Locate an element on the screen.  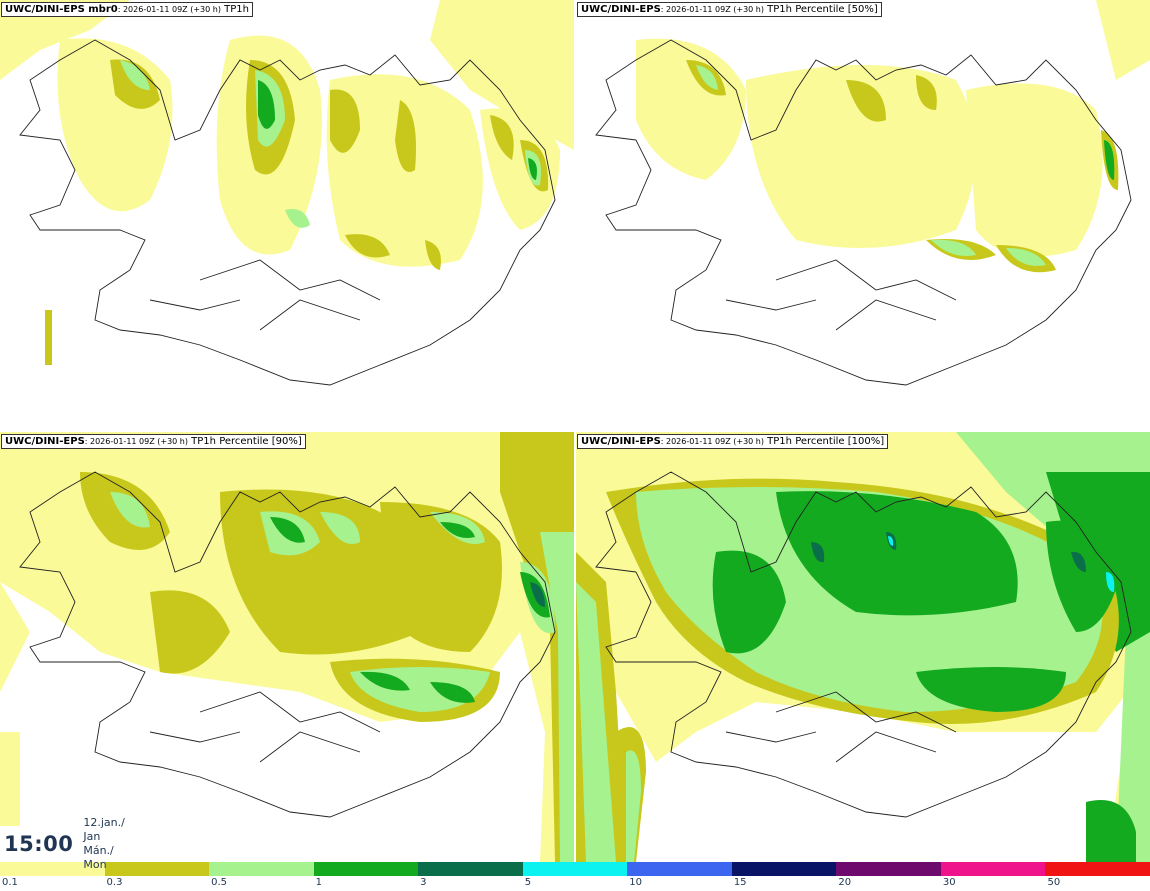
colorbar-tick-label: 3 is located at coordinates (423, 882).